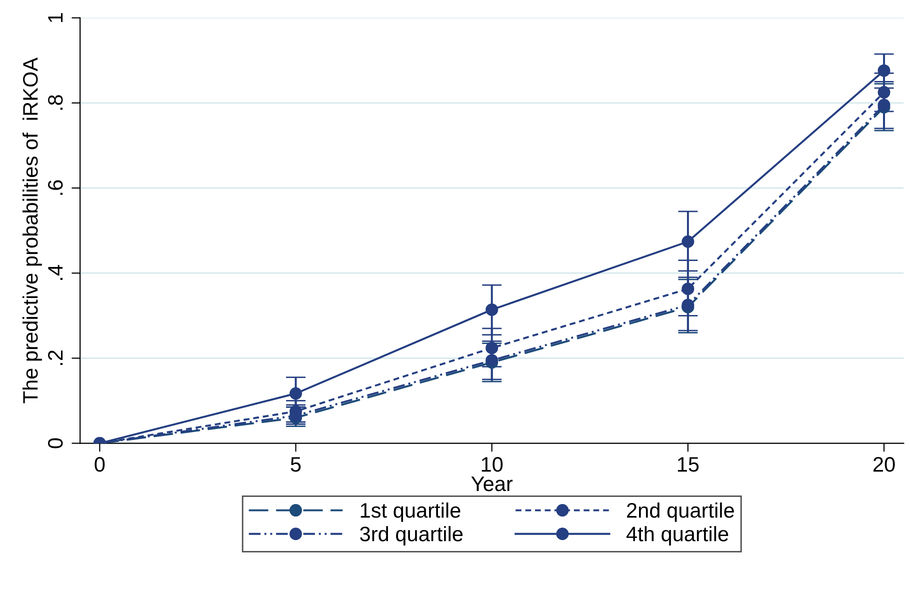 The width and height of the screenshot is (910, 595). I want to click on y-tick-label: .6, so click(55, 187).